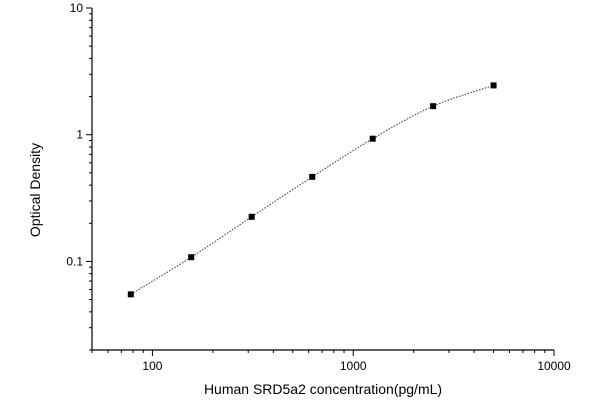 This screenshot has height=400, width=600. Describe the element at coordinates (35, 190) in the screenshot. I see `y-axis-label: Optical Density` at that location.